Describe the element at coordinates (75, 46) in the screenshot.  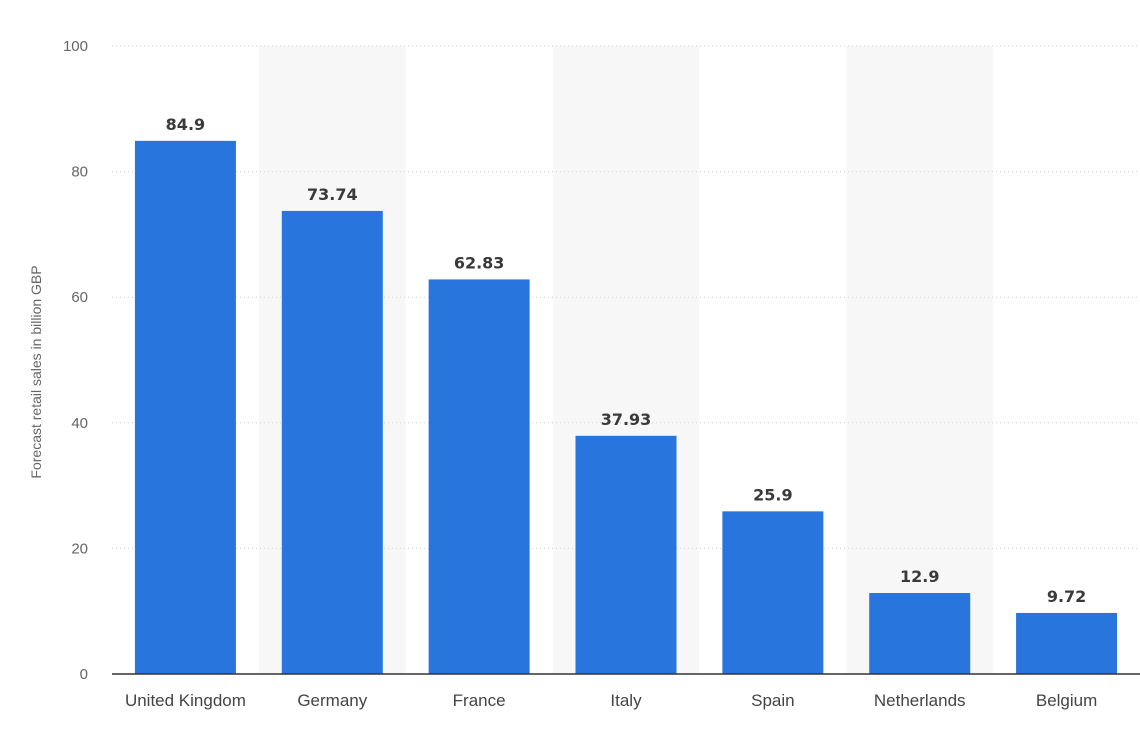
I see `y-tick-label: 100` at that location.